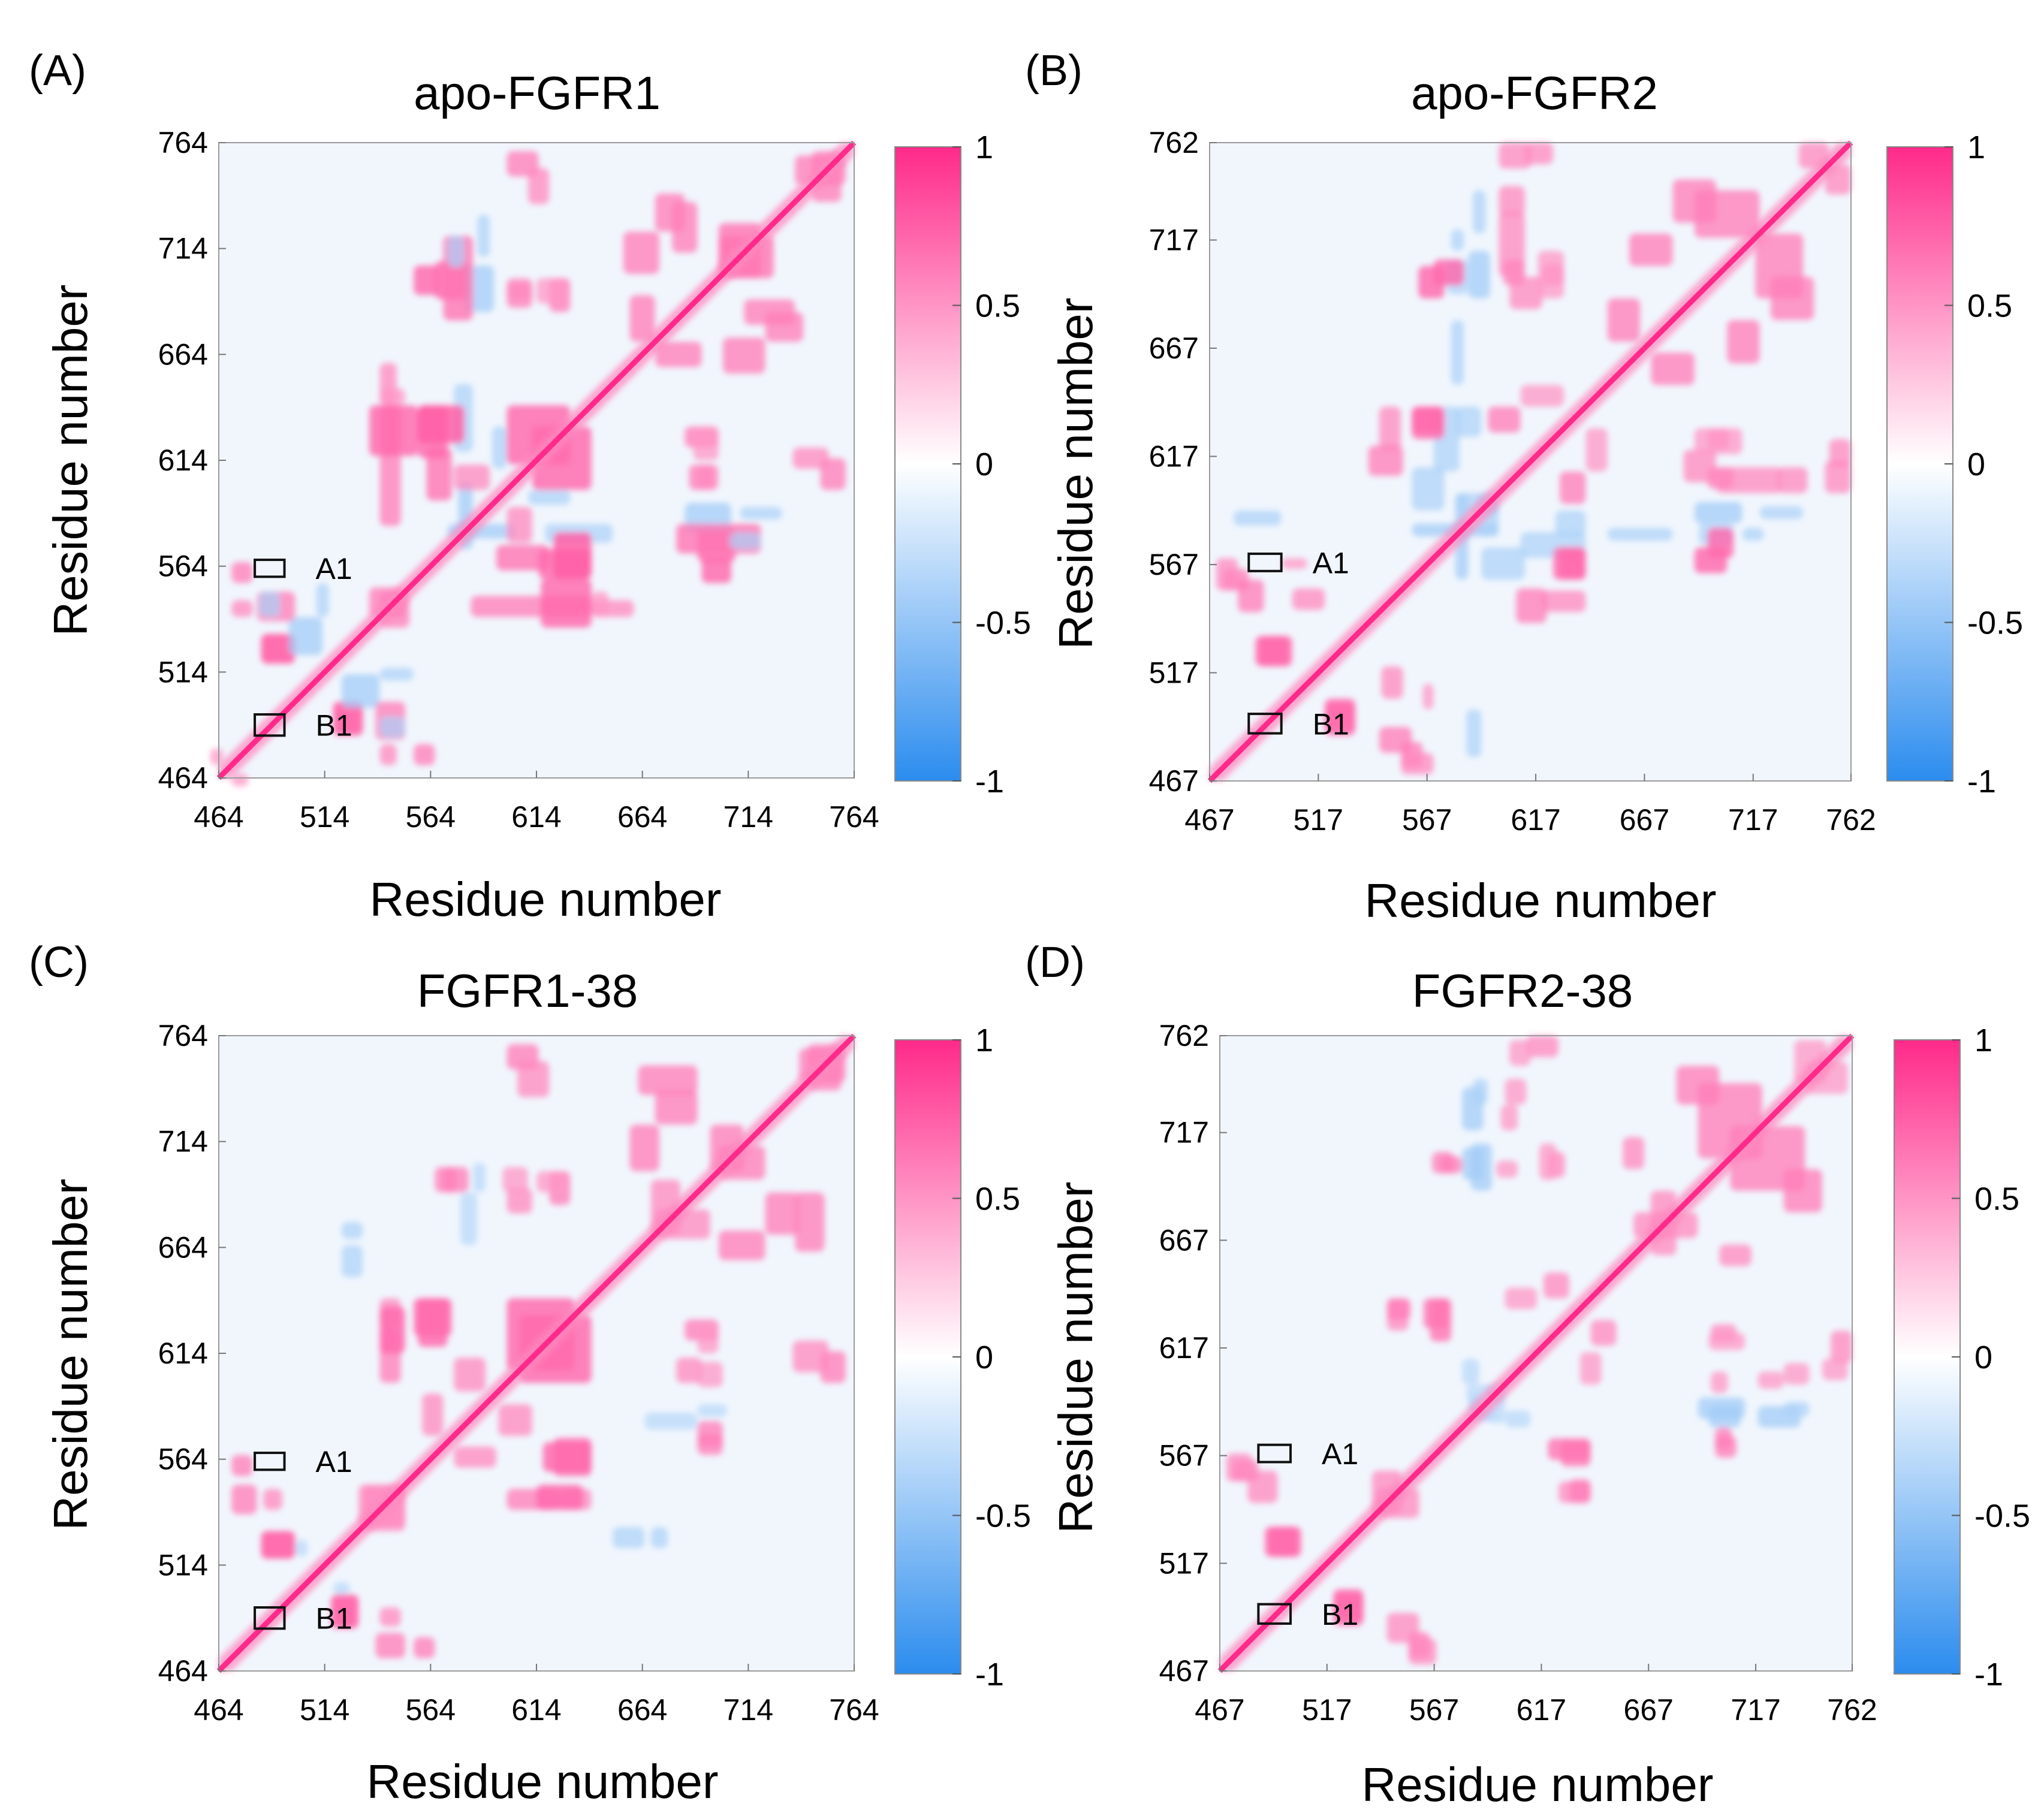 The width and height of the screenshot is (2044, 1819). I want to click on panel-a-xtick-label-1: 514, so click(324, 817).